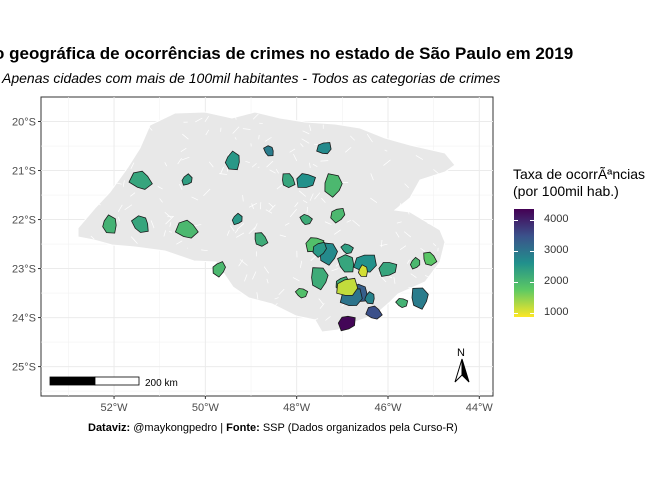 This screenshot has width=672, height=480. I want to click on legend-title-line1: Taxa de ocorrÃªncias, so click(579, 174).